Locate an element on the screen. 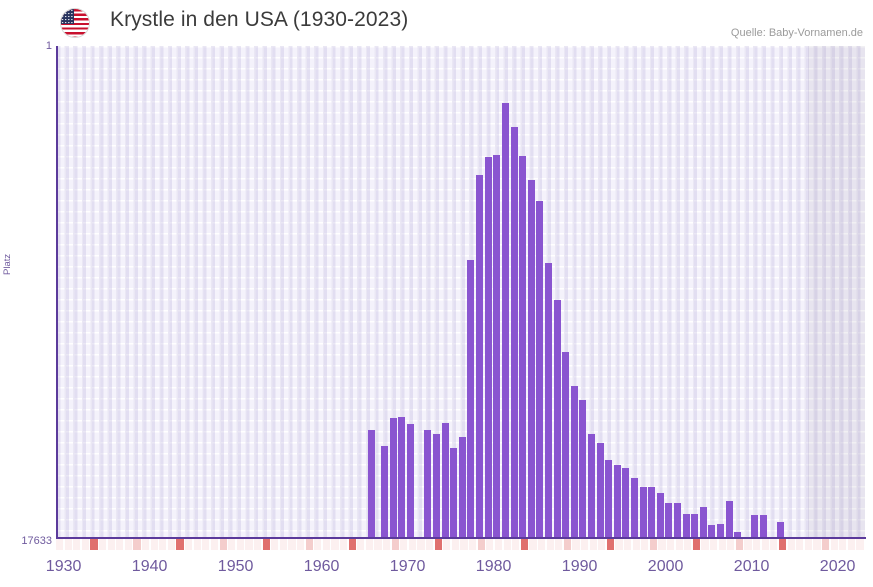 The image size is (873, 587). bar-1997 is located at coordinates (626, 503).